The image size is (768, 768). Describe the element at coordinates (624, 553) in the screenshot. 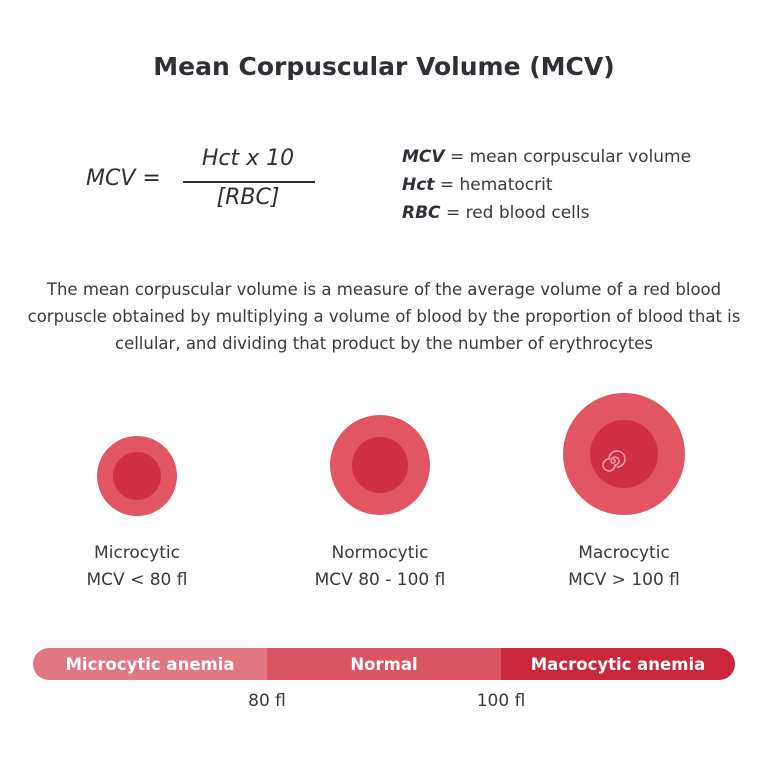

I see `cell-type-name: Macrocytic` at that location.